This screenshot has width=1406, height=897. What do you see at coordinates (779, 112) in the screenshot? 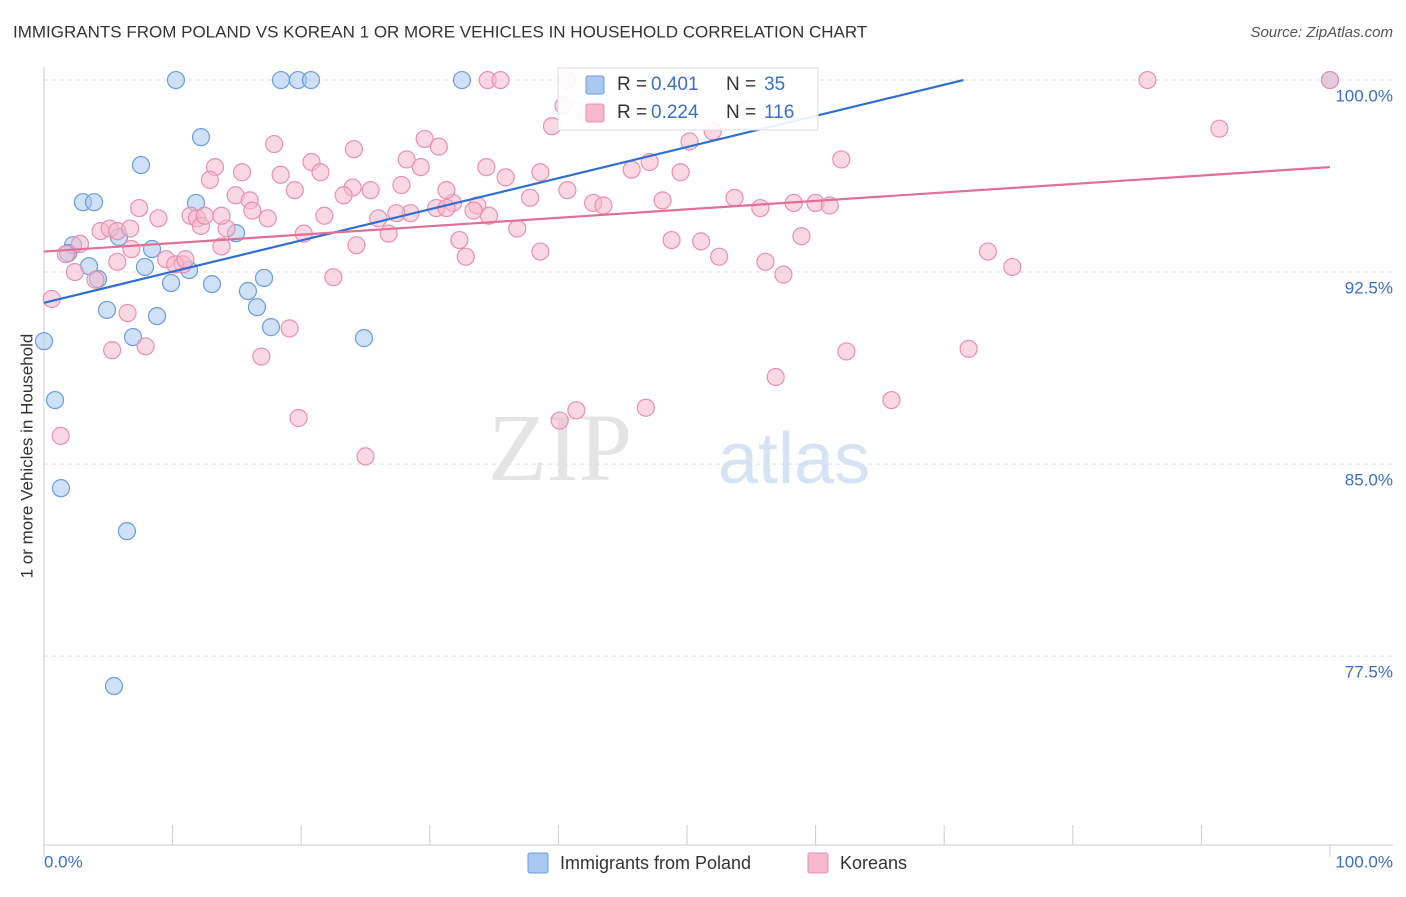
I see `legend-n: 116` at bounding box center [779, 112].